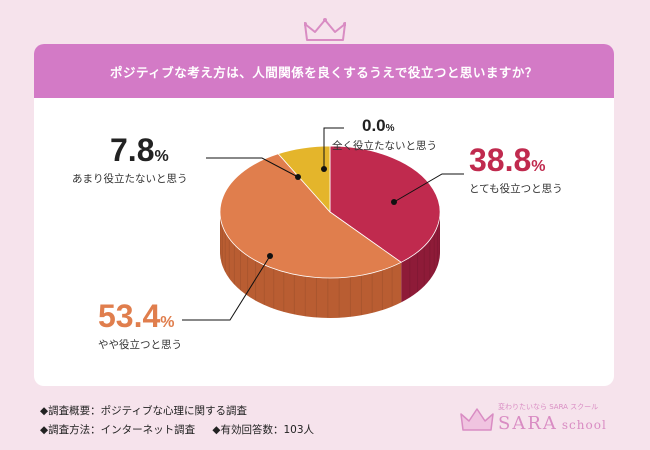 This screenshot has height=450, width=650. I want to click on brand-name-text: SARA, so click(528, 423).